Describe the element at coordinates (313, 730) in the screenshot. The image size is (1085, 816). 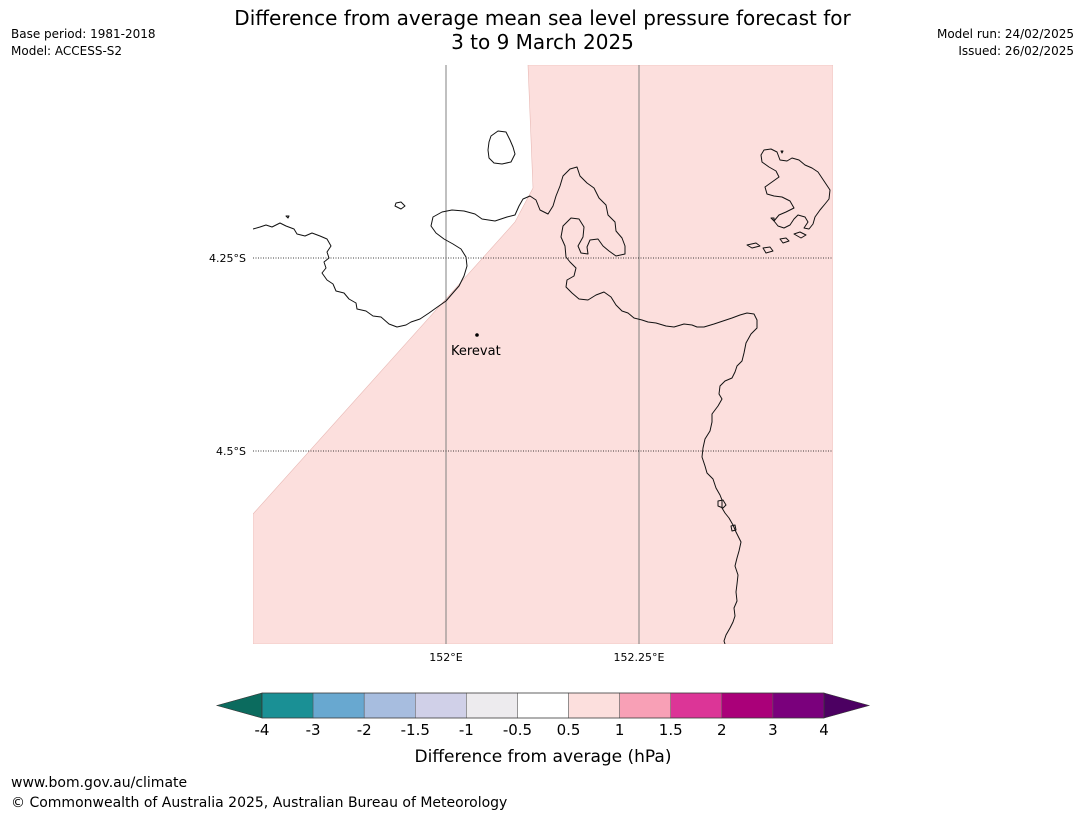
I see `color-bar-tick-label: -3` at that location.